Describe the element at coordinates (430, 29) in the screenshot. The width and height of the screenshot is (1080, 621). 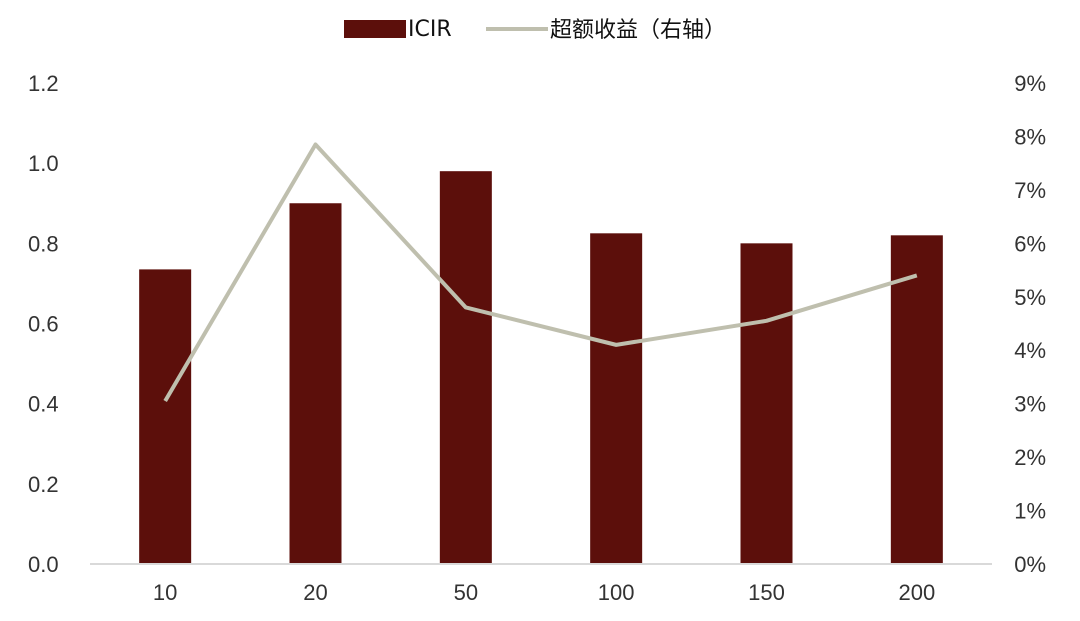
I see `legend-label-icir: ICIR` at that location.